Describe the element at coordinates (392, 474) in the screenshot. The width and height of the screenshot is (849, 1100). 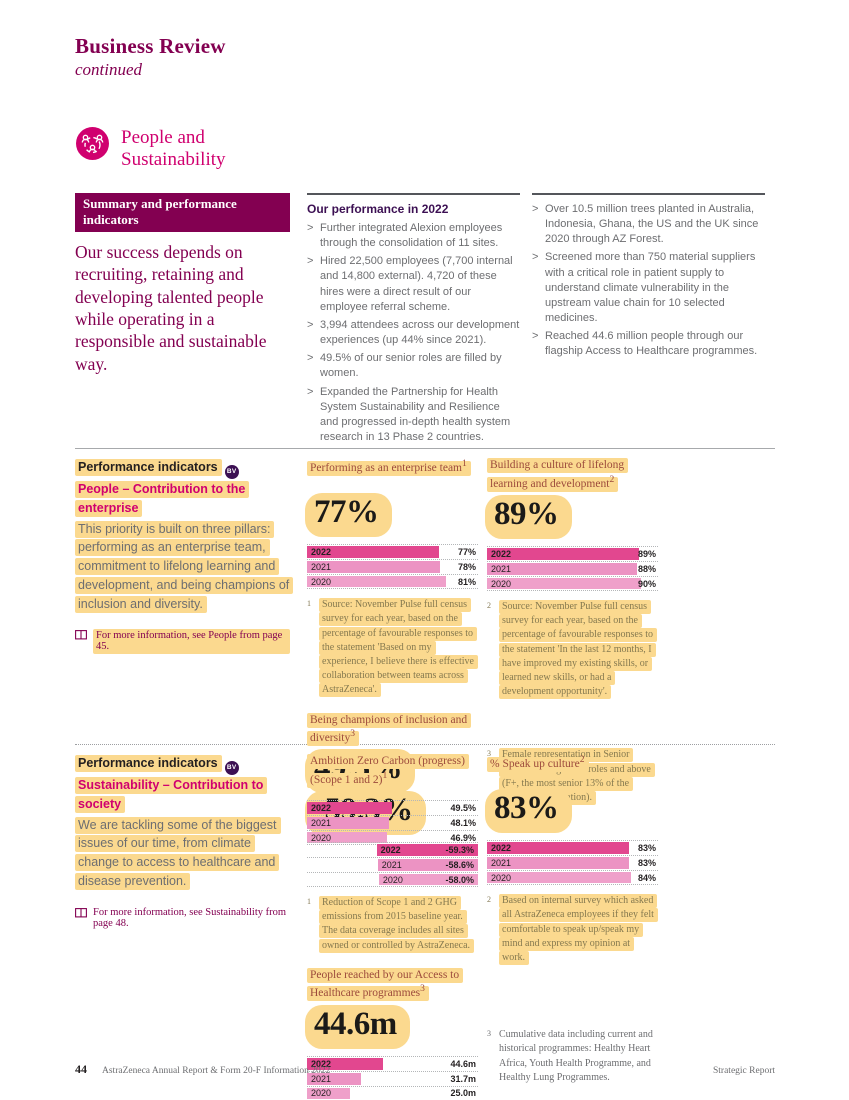
I see `chart-title: Performing as an enterprise team1` at that location.